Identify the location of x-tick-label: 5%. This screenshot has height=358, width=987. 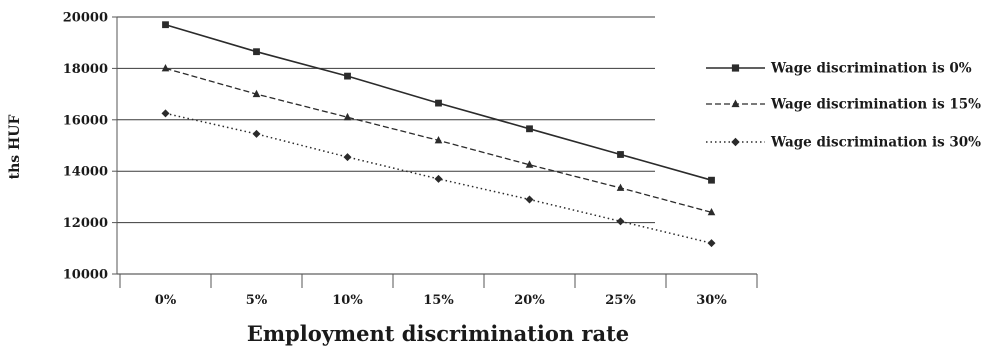
(257, 300).